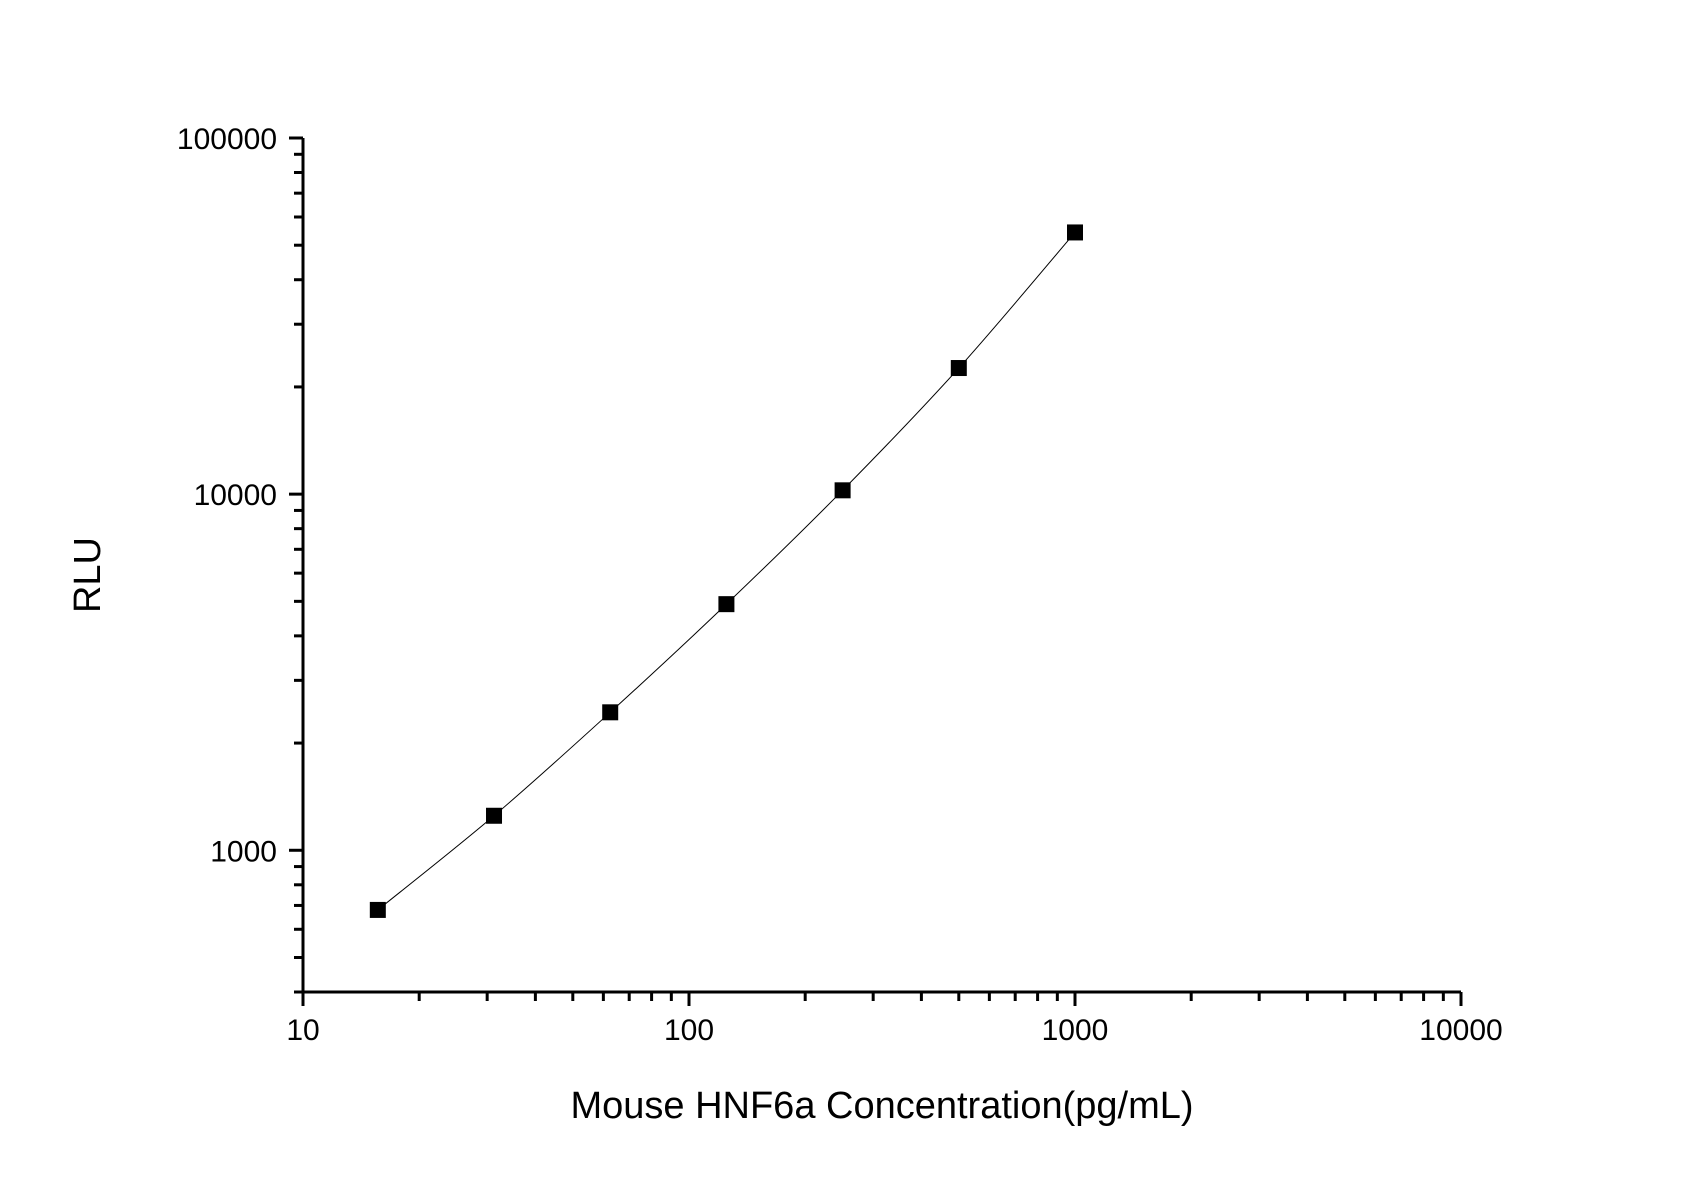 Image resolution: width=1695 pixels, height=1189 pixels. I want to click on x-tick-label: 1000, so click(1075, 1030).